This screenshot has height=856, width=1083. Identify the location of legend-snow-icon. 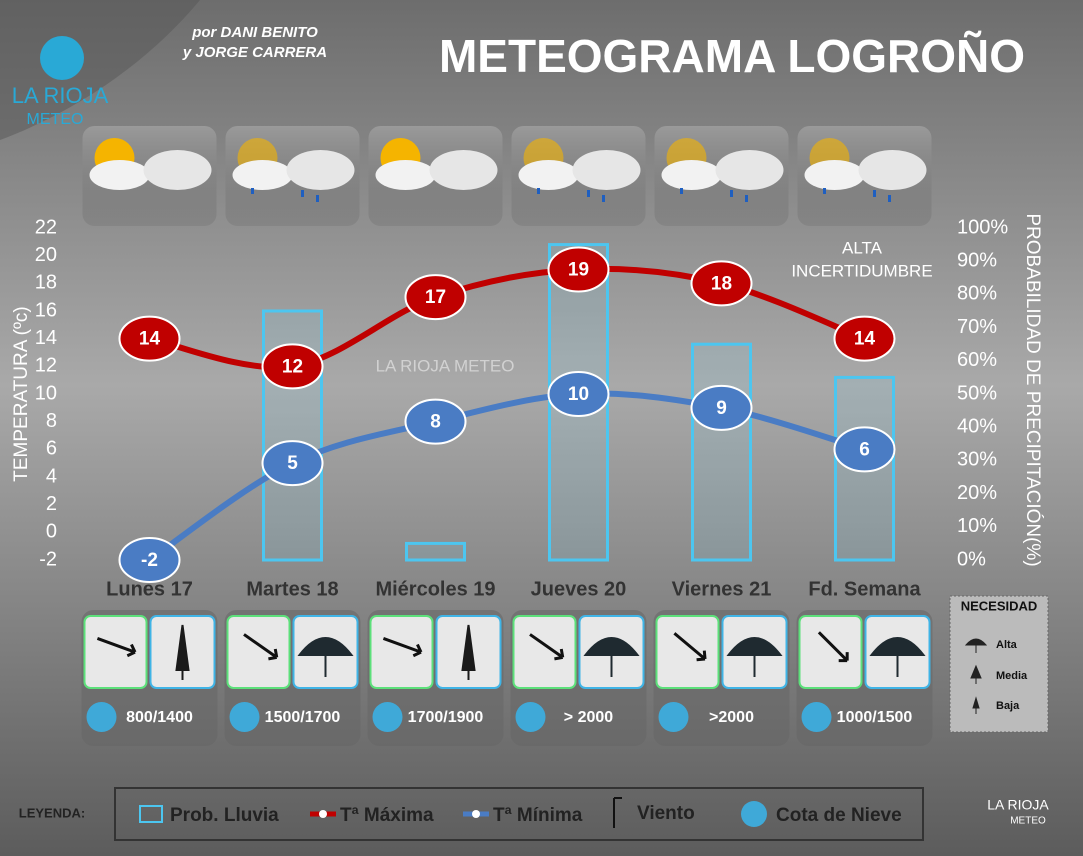
(754, 814).